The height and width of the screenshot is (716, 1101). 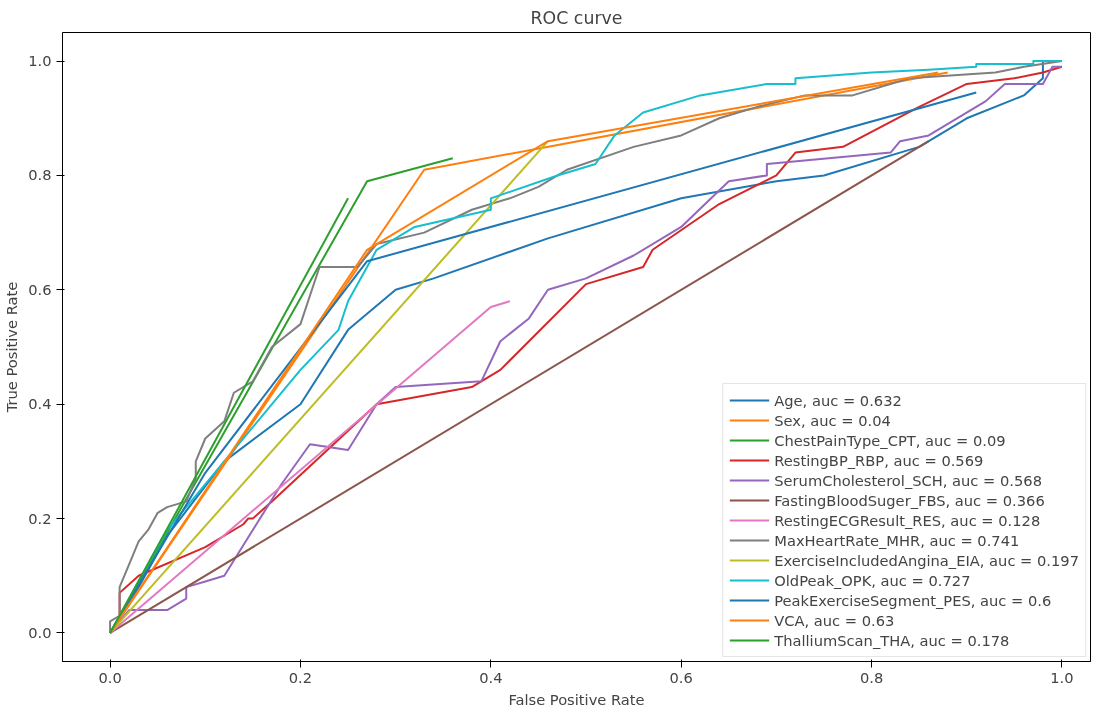 I want to click on legend-label: MaxHeartRate_MHR, auc = 0.741, so click(x=897, y=540).